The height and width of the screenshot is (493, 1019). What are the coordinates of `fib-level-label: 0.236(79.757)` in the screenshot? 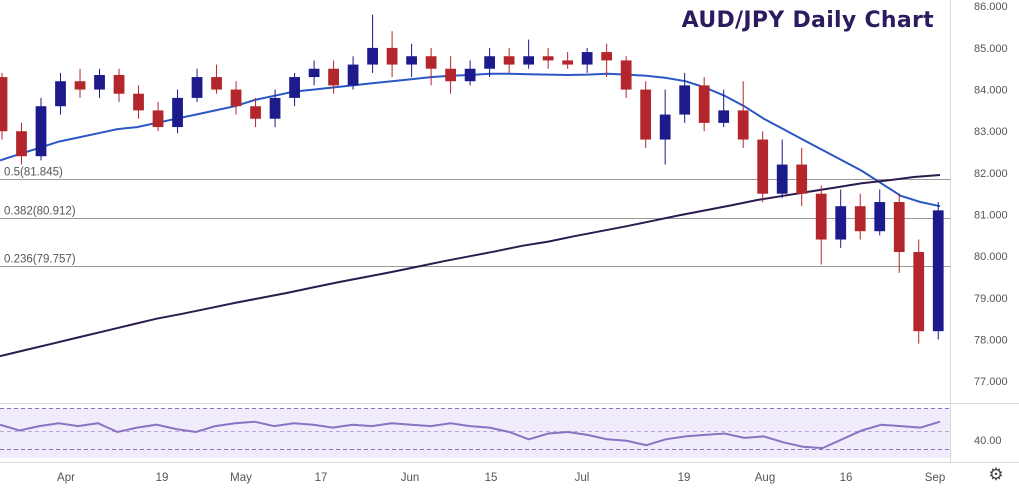 It's located at (40, 260).